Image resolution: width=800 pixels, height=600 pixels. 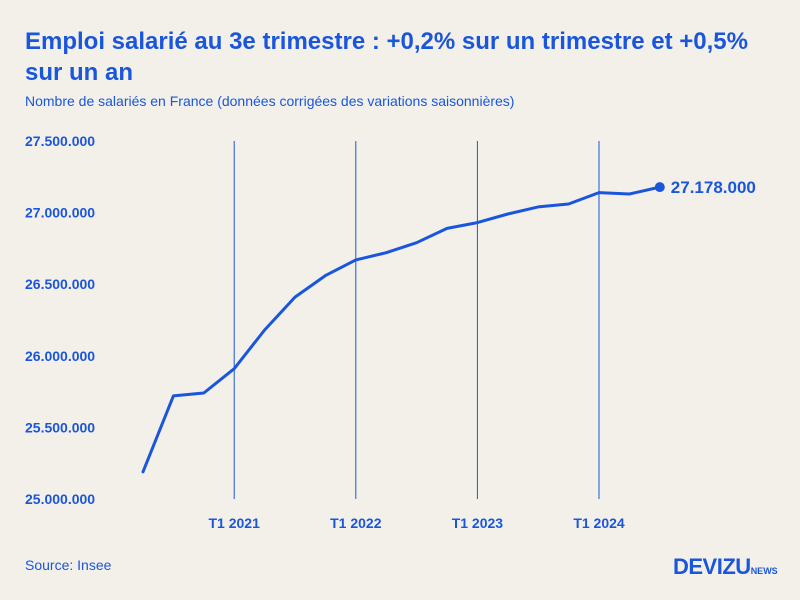 What do you see at coordinates (356, 523) in the screenshot?
I see `x-tick-label: T1 2022` at bounding box center [356, 523].